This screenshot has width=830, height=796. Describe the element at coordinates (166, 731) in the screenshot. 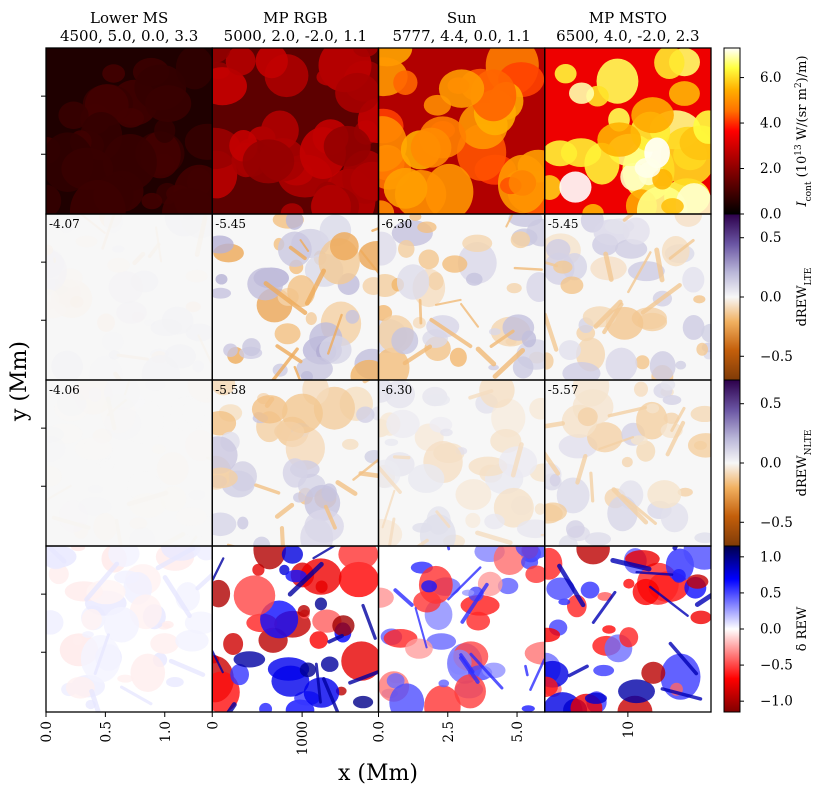

I see `x-tick-label: 1.0` at that location.